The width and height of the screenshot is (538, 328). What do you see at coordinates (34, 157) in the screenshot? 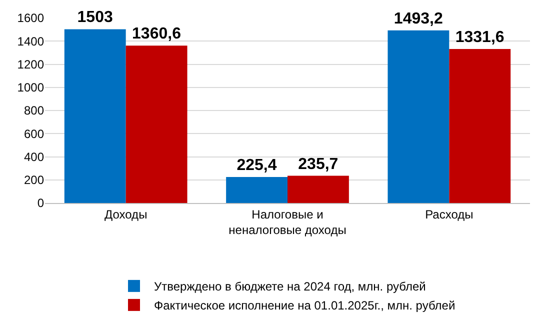
I see `y-tick-label: 400` at bounding box center [34, 157].